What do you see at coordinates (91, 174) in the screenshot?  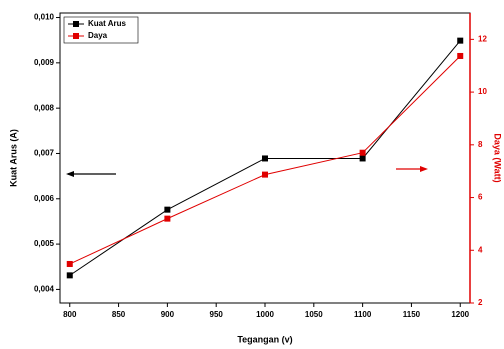 I see `left-arrow` at bounding box center [91, 174].